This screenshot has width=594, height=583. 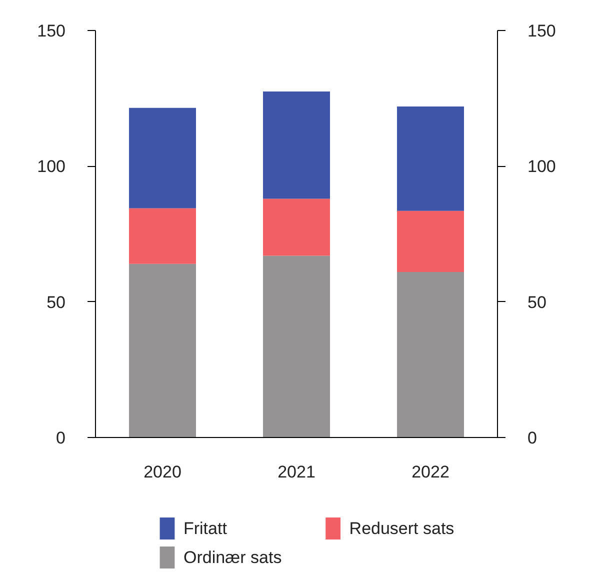 What do you see at coordinates (205, 528) in the screenshot?
I see `legend-label: Fritatt` at bounding box center [205, 528].